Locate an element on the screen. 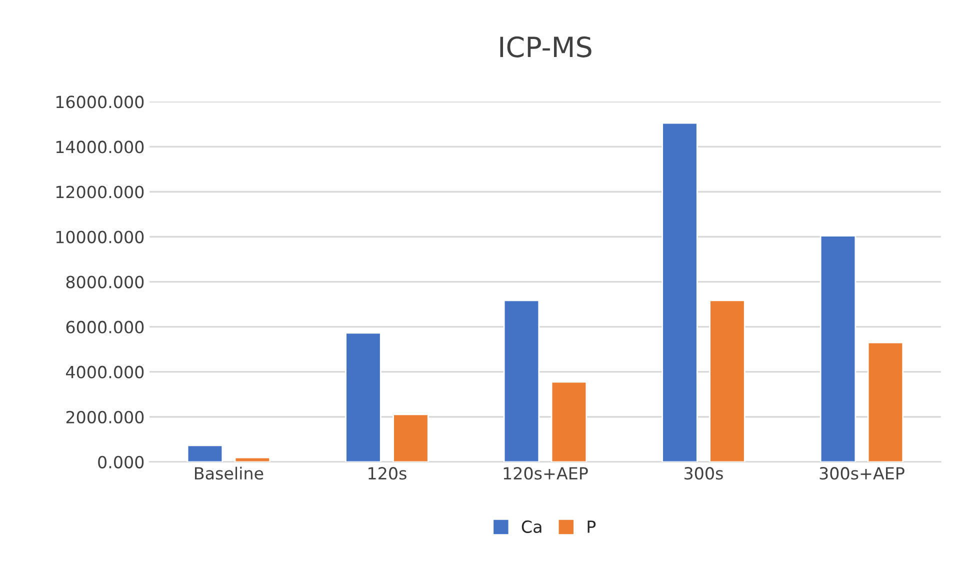 This screenshot has width=965, height=581. chart-title: ICP-MS is located at coordinates (546, 47).